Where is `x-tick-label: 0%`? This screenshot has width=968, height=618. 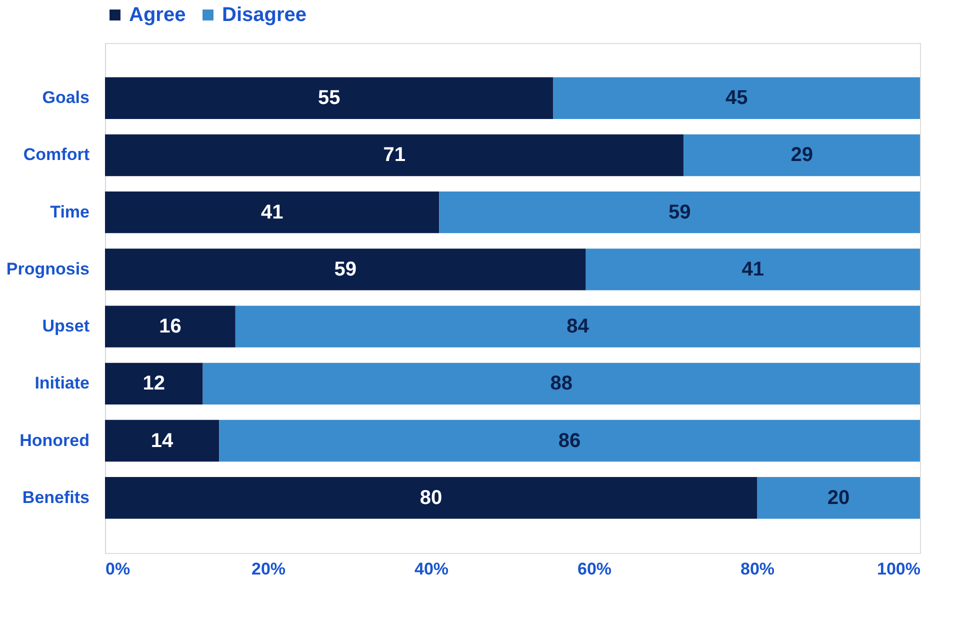
x-tick-label: 0% is located at coordinates (118, 569).